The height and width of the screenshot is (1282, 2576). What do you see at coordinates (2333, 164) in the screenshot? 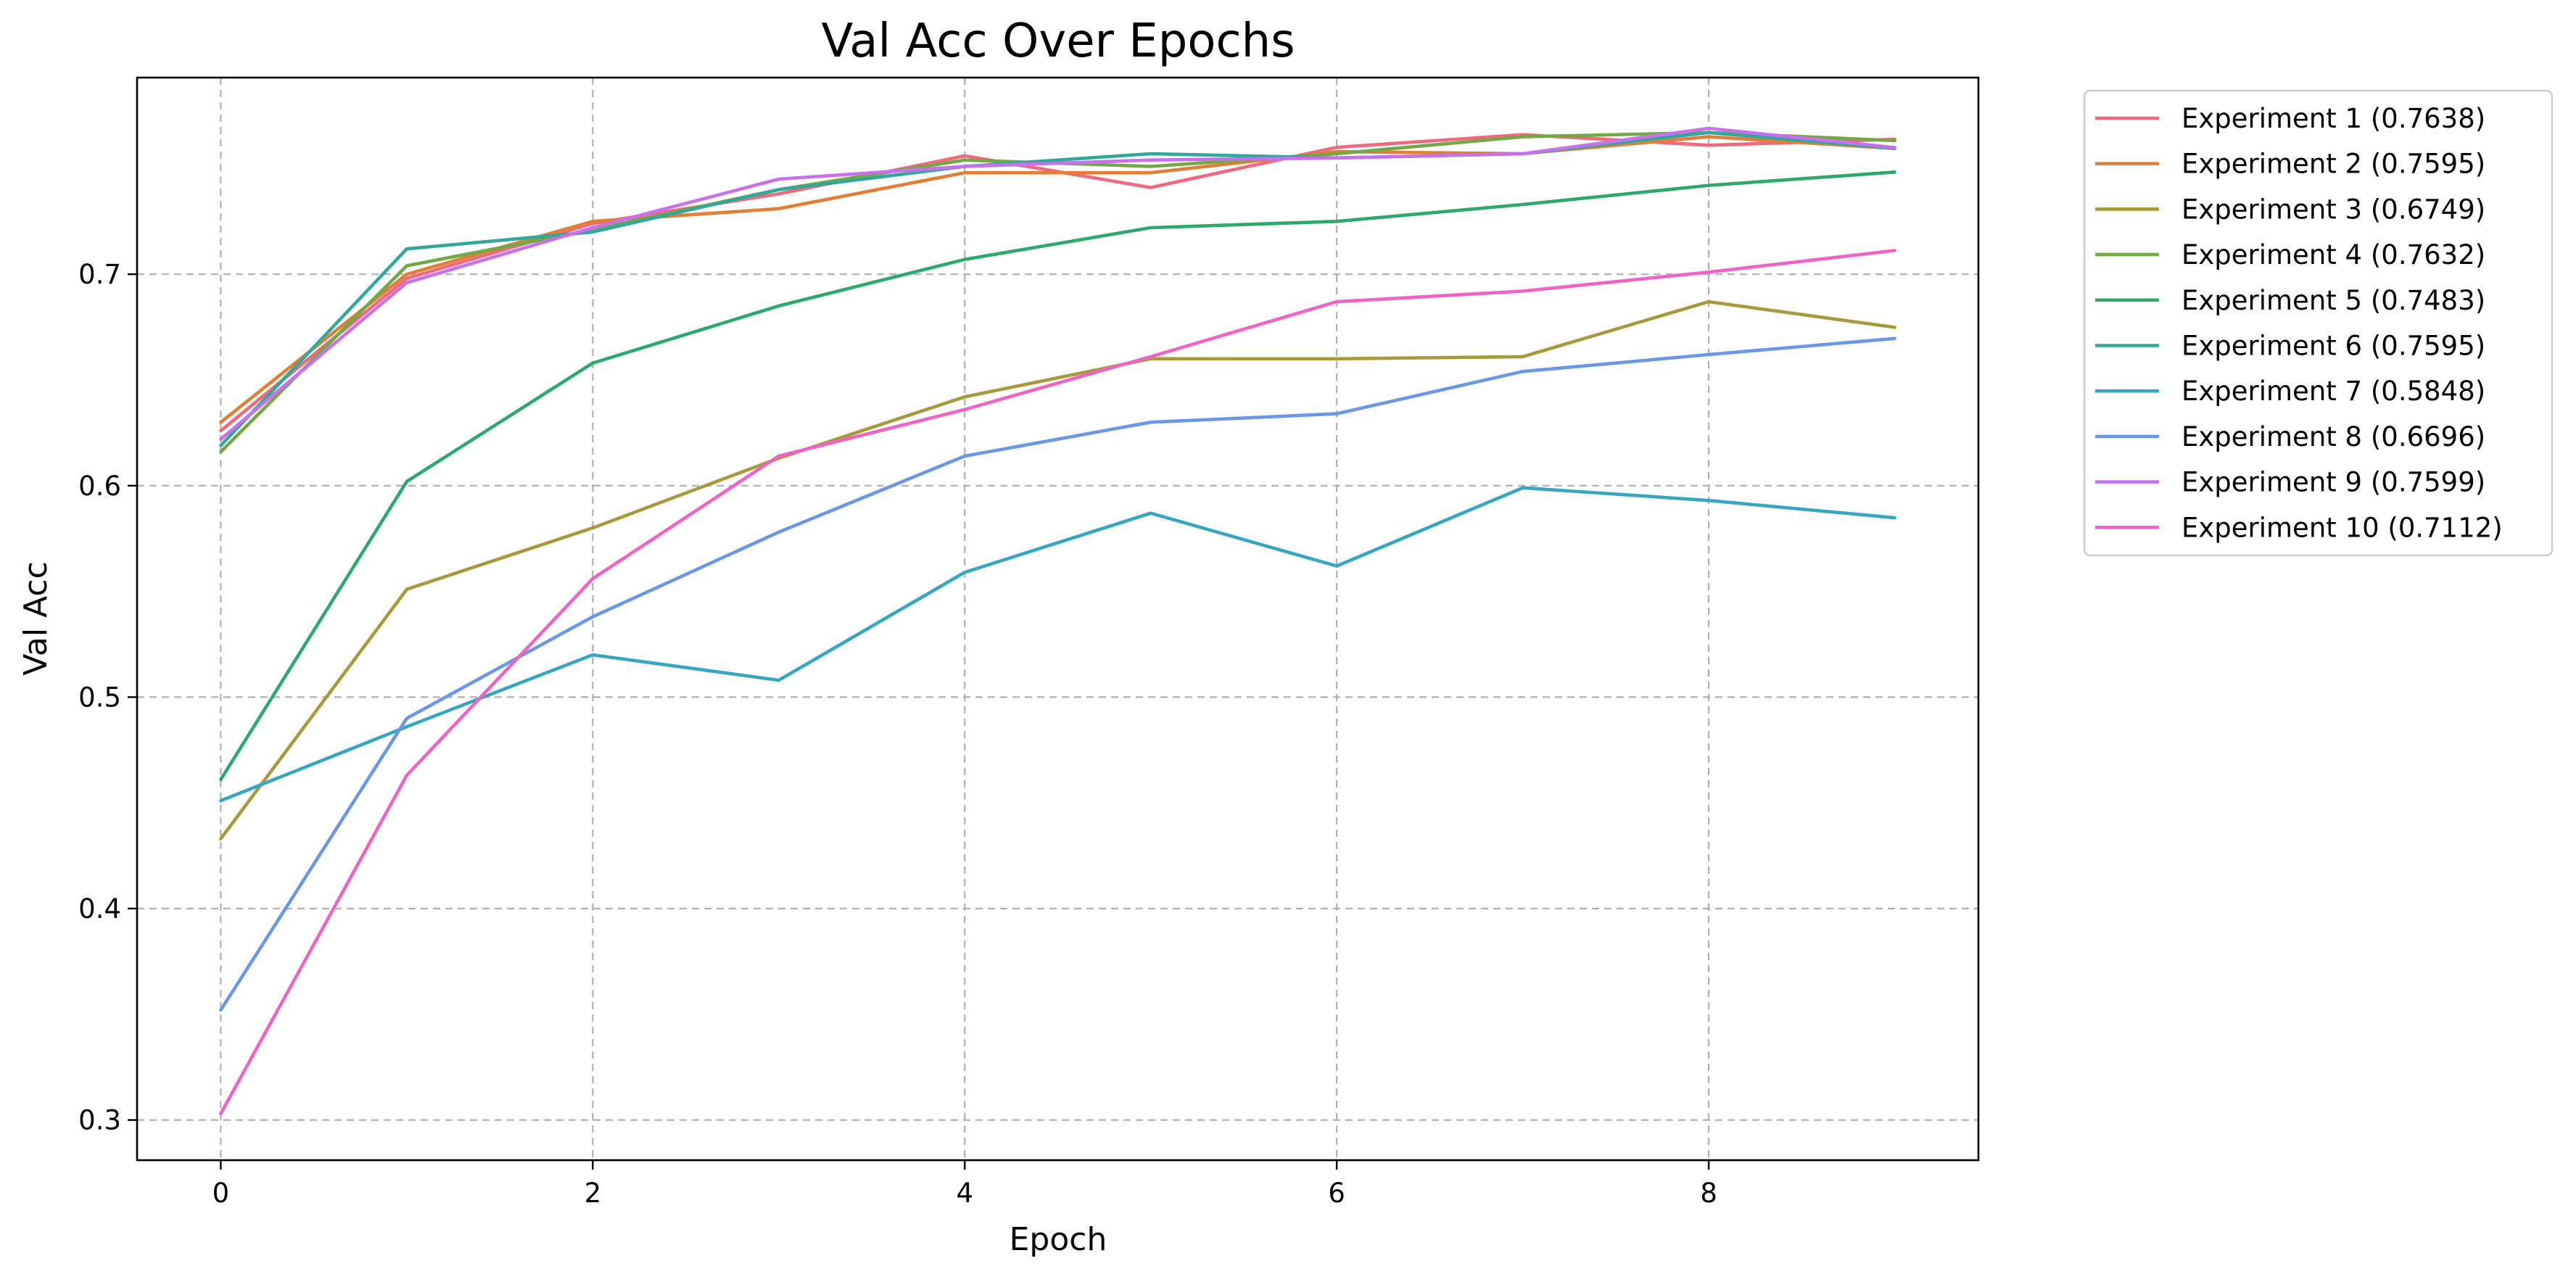
I see `legend-entry: Experiment 2 (0.7595)` at bounding box center [2333, 164].